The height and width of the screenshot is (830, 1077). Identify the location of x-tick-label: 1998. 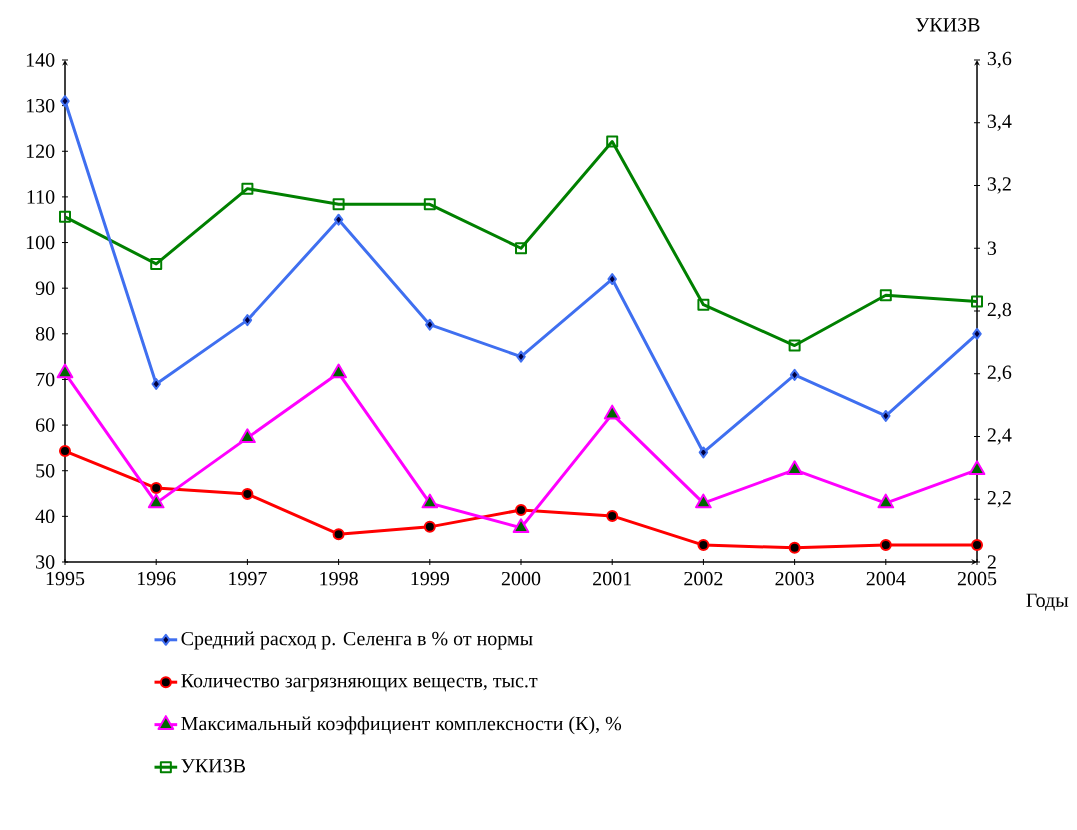
(339, 578).